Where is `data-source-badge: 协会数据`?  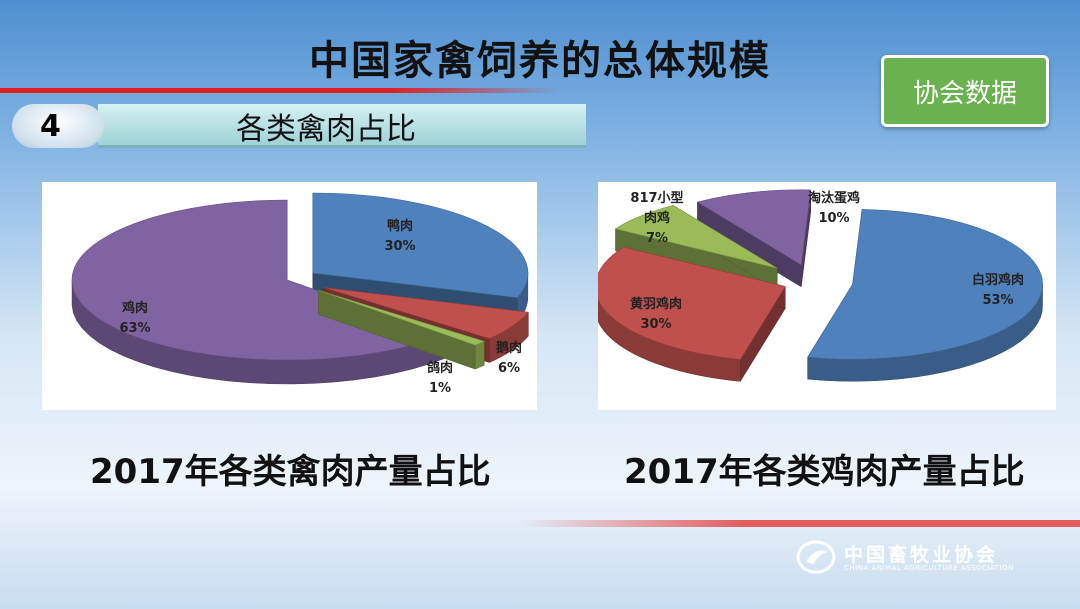
data-source-badge: 协会数据 is located at coordinates (965, 91).